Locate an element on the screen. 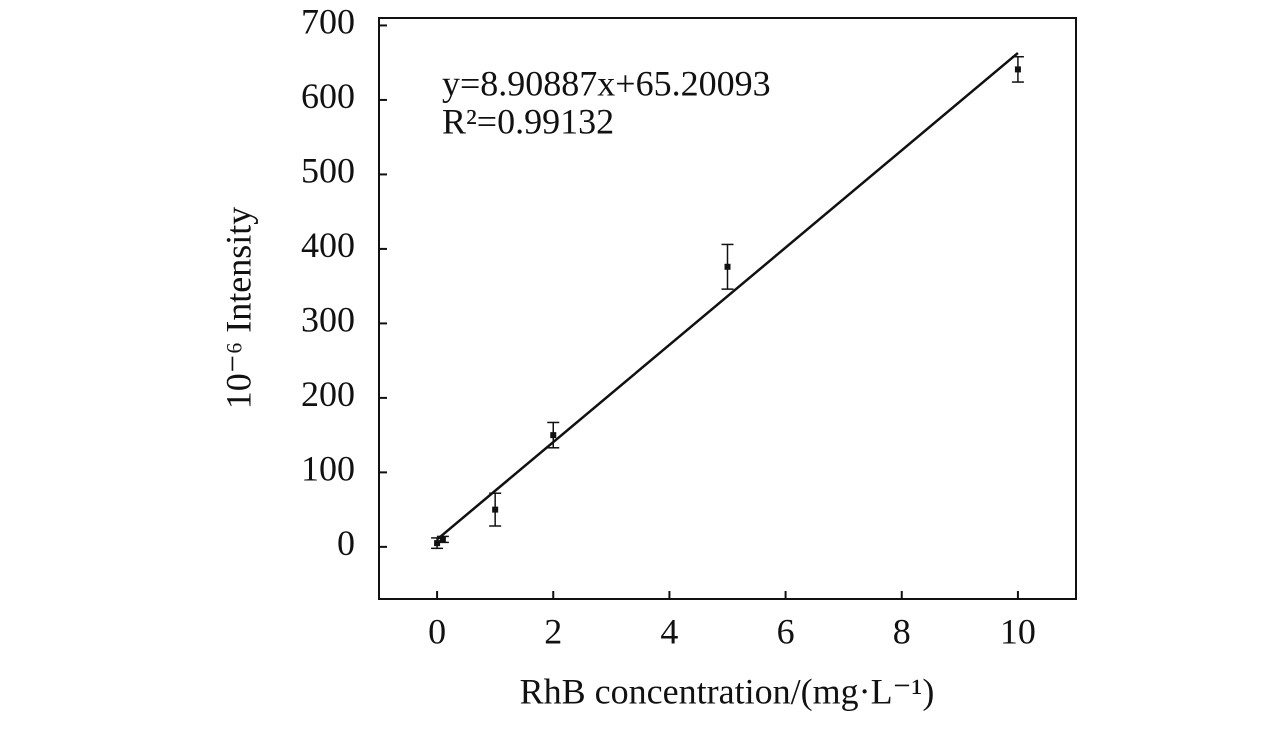 The width and height of the screenshot is (1283, 746). r-squared: R²=0.99132 is located at coordinates (528, 121).